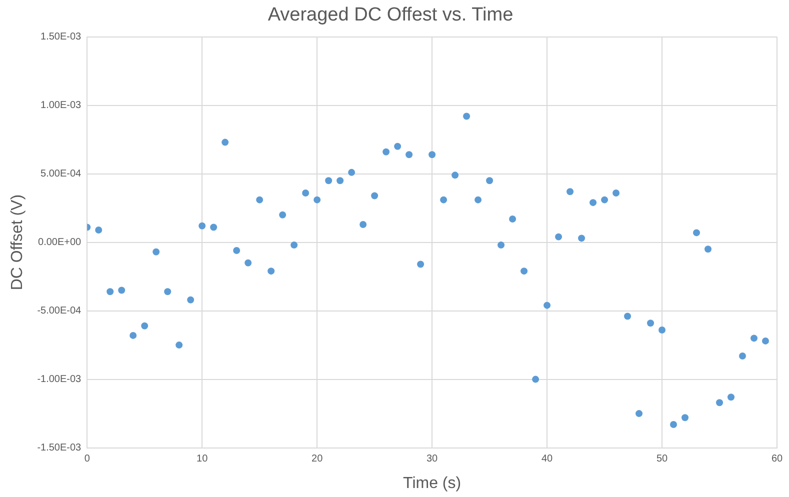 This screenshot has width=789, height=497. I want to click on y-tick-label: 1.00E-03, so click(61, 106).